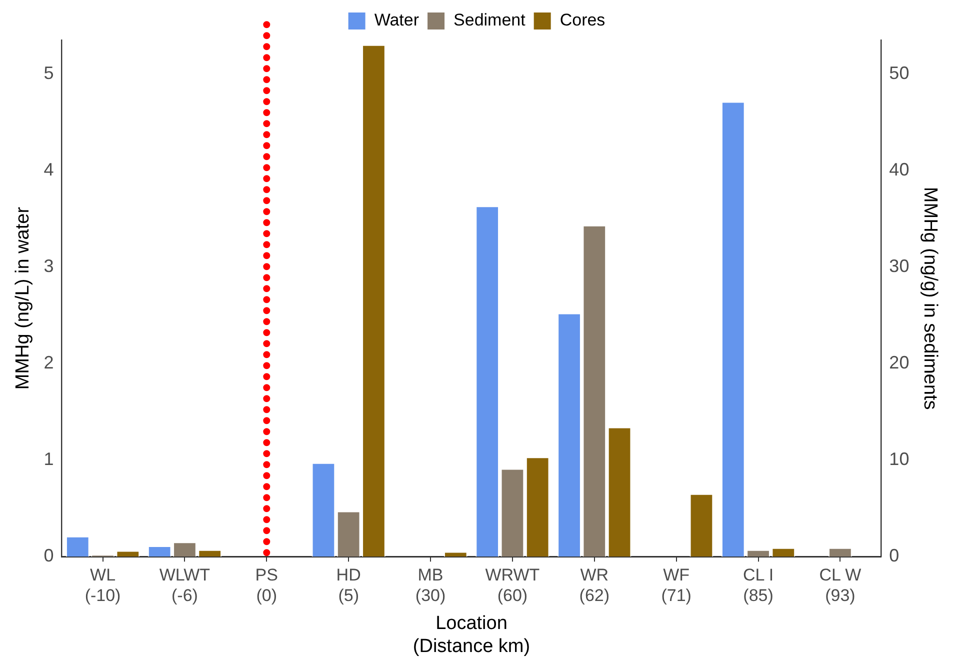 This screenshot has height=666, width=955. What do you see at coordinates (929, 298) in the screenshot?
I see `y2-axis-title: MMHg (ng/g) in sediments` at bounding box center [929, 298].